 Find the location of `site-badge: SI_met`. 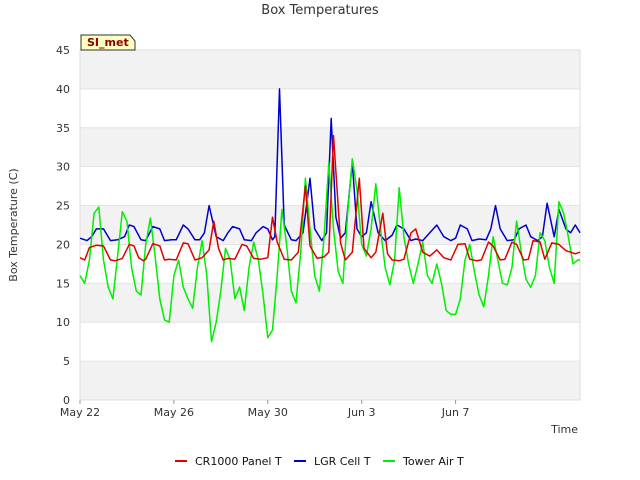

site-badge: SI_met is located at coordinates (108, 42).